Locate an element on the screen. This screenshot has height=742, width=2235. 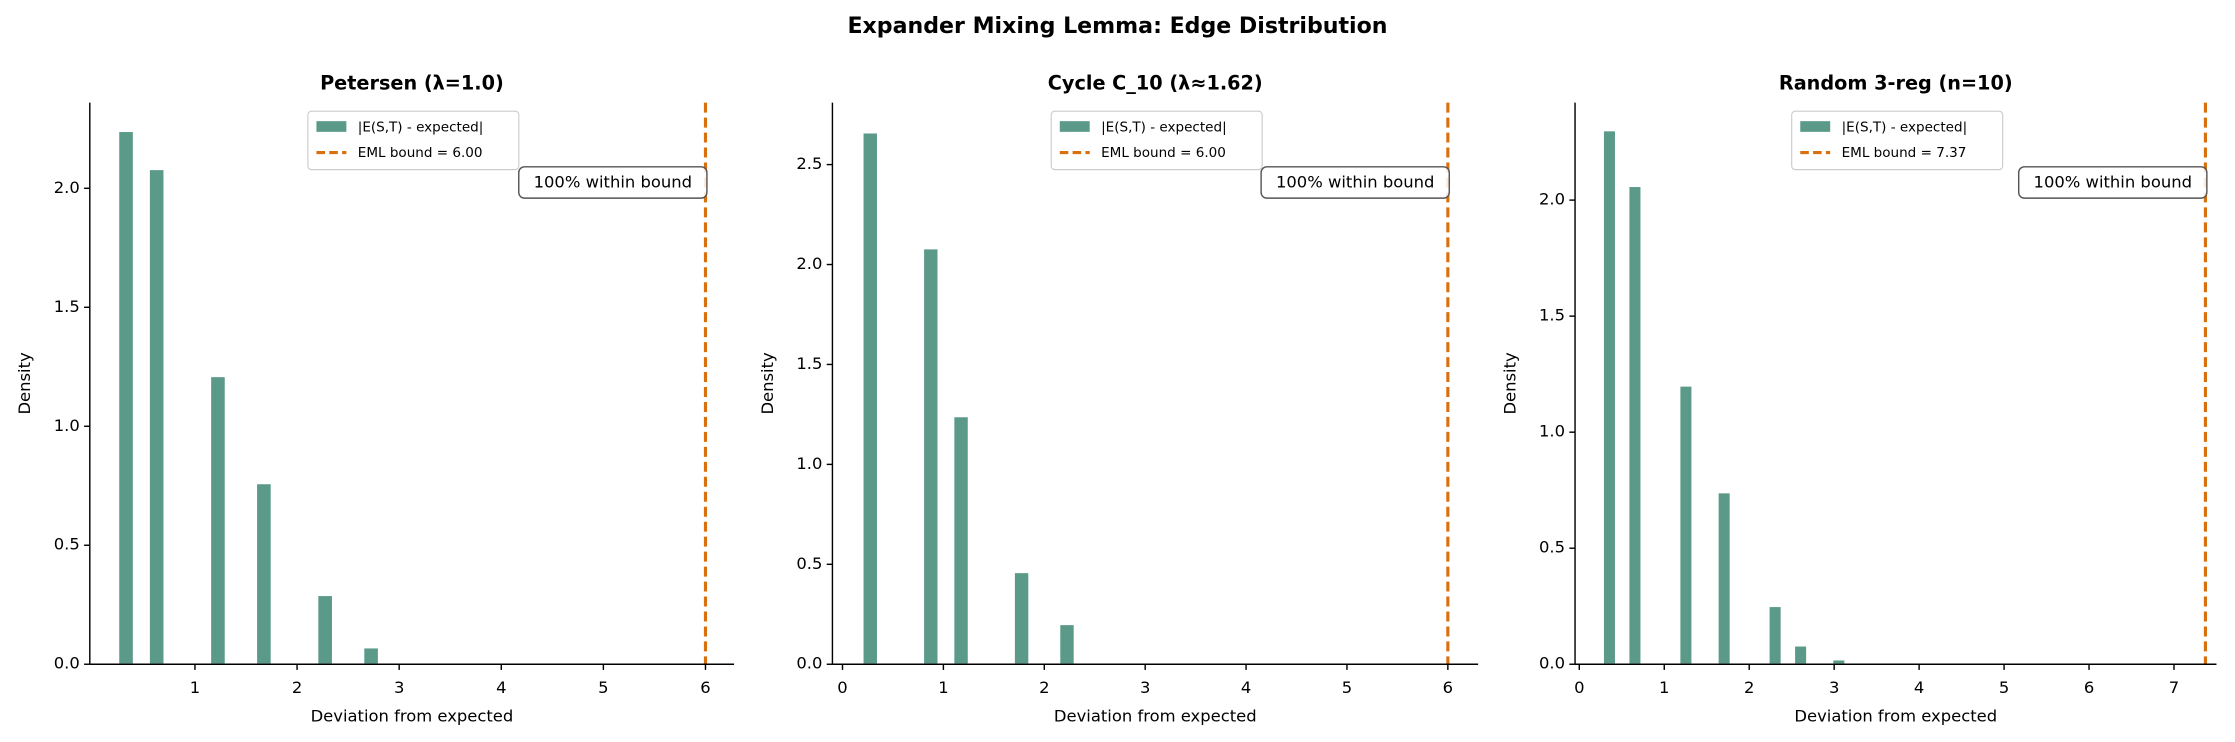
x-tick-label: 7 is located at coordinates (2174, 687).